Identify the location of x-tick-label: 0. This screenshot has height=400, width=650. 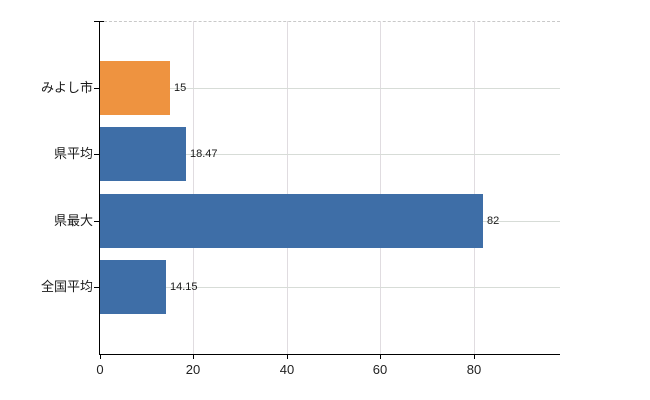
(100, 369).